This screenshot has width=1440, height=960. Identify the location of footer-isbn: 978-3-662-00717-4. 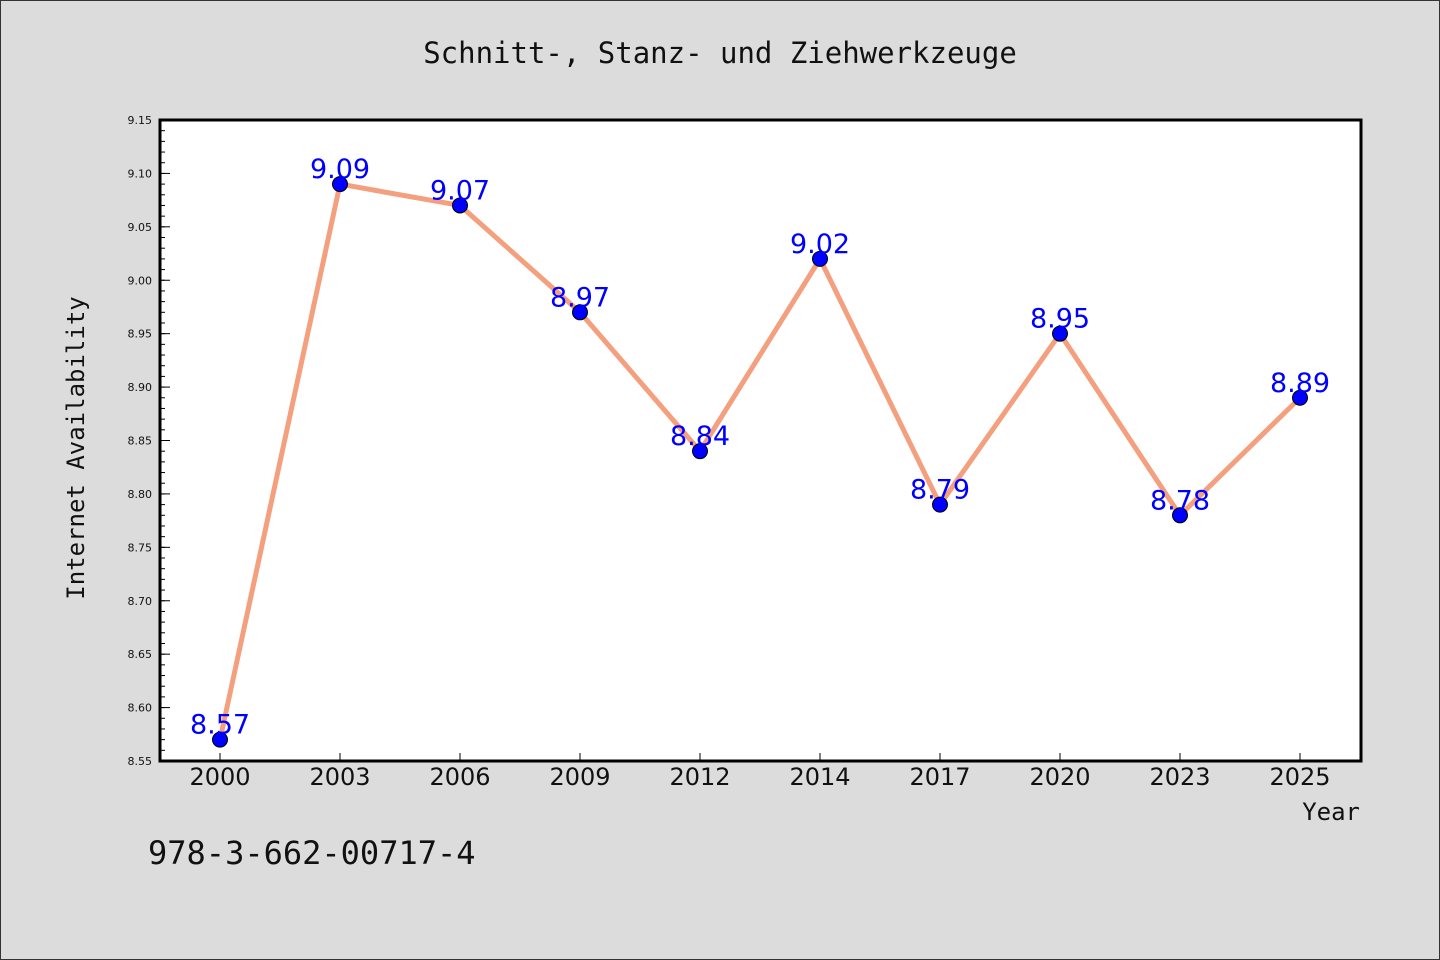
(312, 853).